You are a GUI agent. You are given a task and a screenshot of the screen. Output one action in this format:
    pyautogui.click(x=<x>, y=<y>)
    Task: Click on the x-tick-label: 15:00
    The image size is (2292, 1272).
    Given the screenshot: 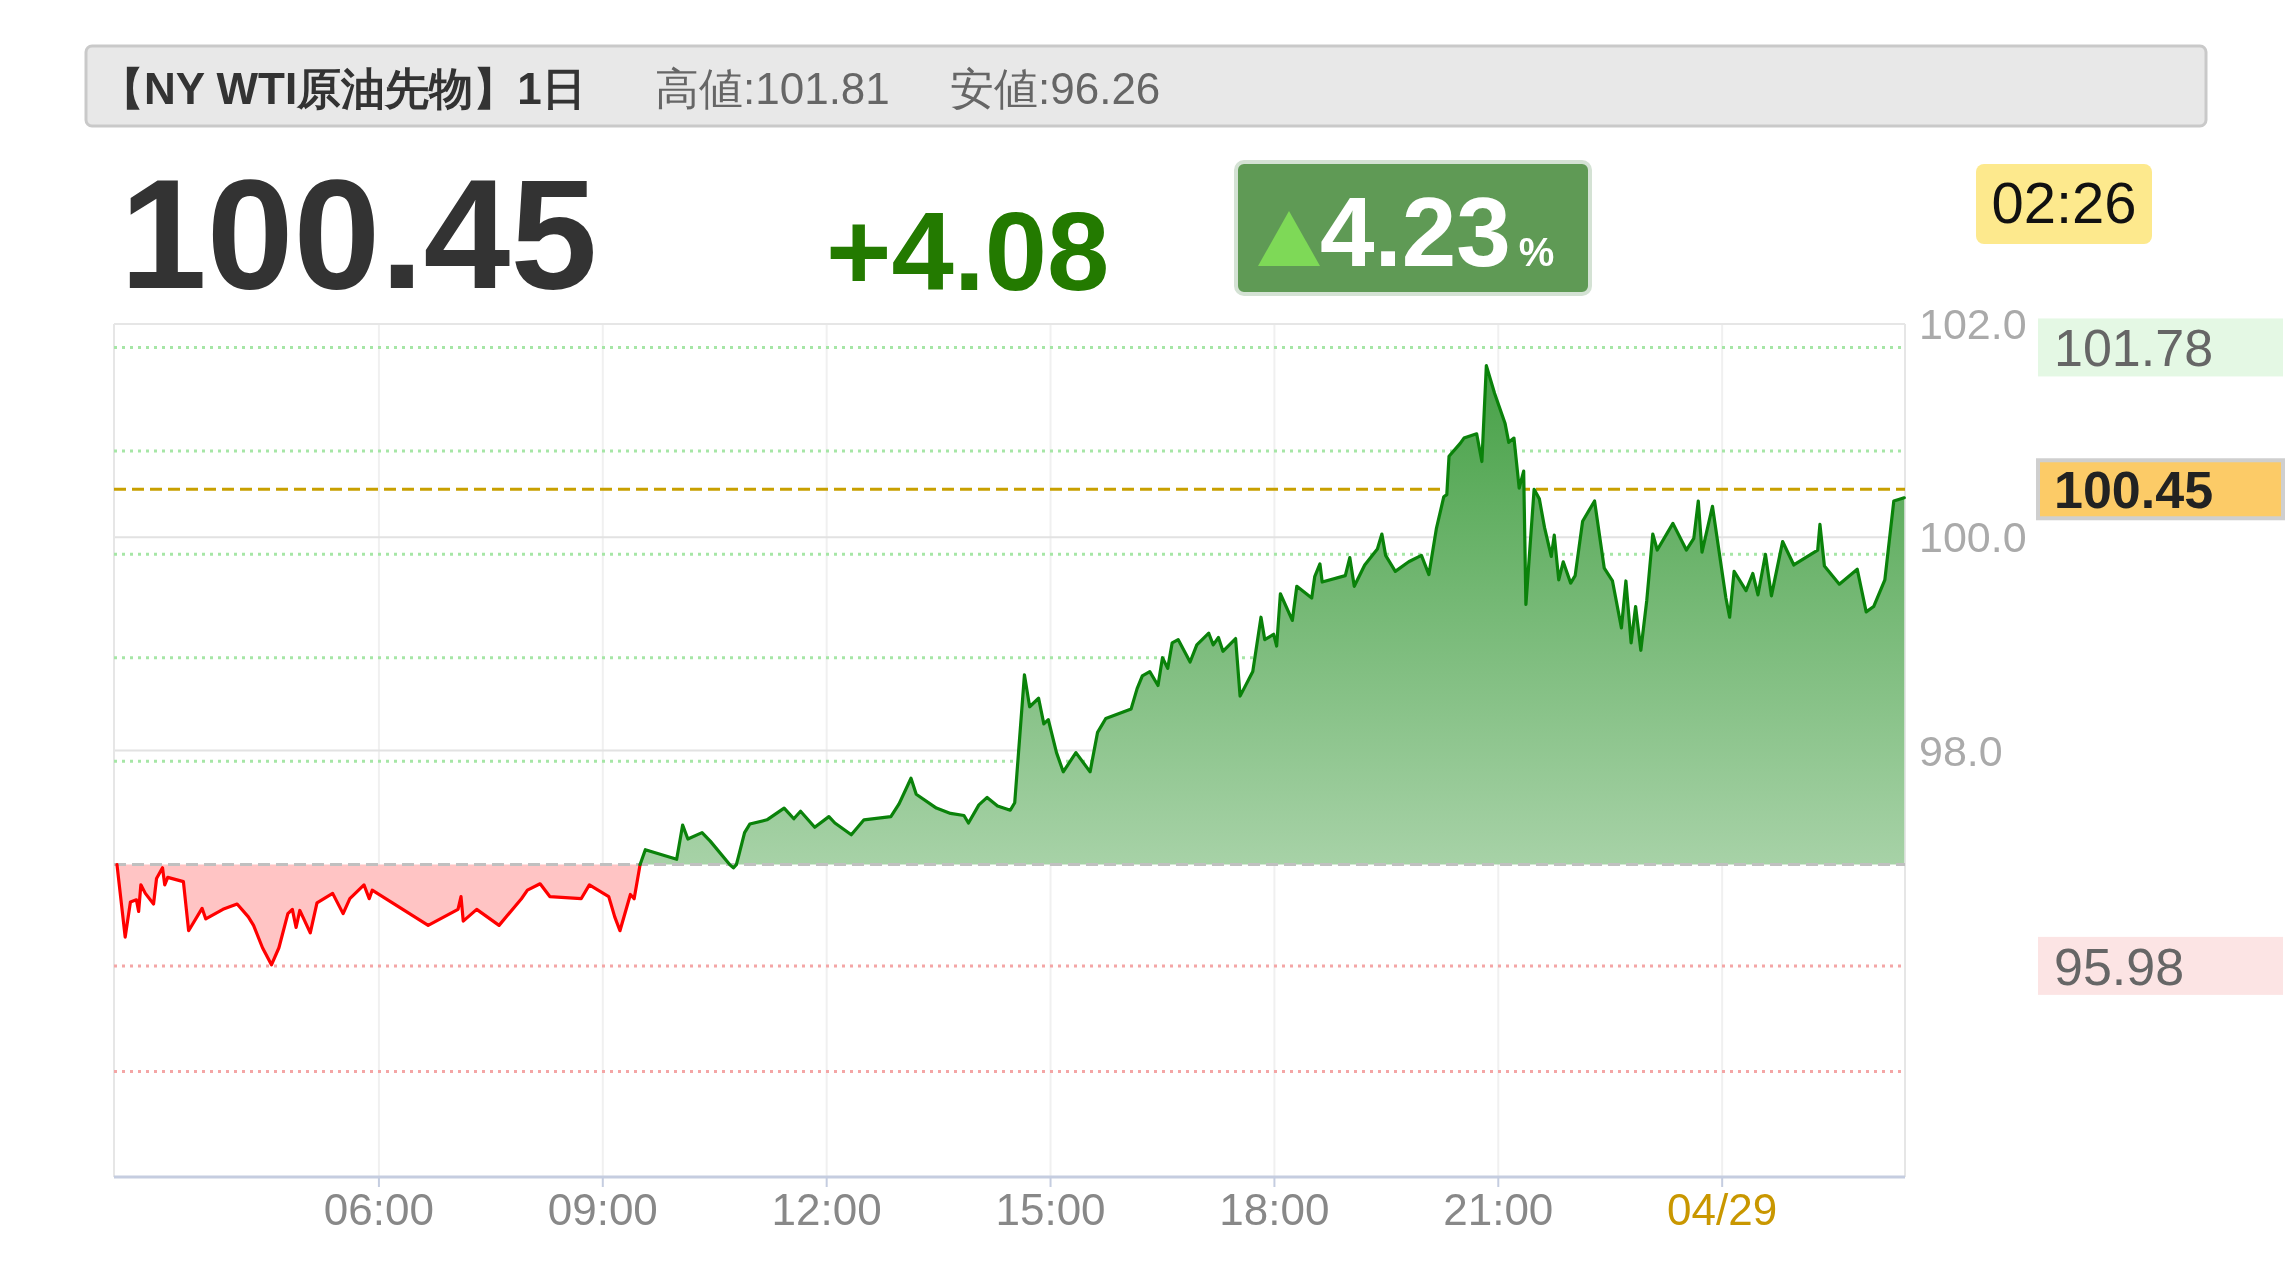 What is the action you would take?
    pyautogui.click(x=1050, y=1209)
    